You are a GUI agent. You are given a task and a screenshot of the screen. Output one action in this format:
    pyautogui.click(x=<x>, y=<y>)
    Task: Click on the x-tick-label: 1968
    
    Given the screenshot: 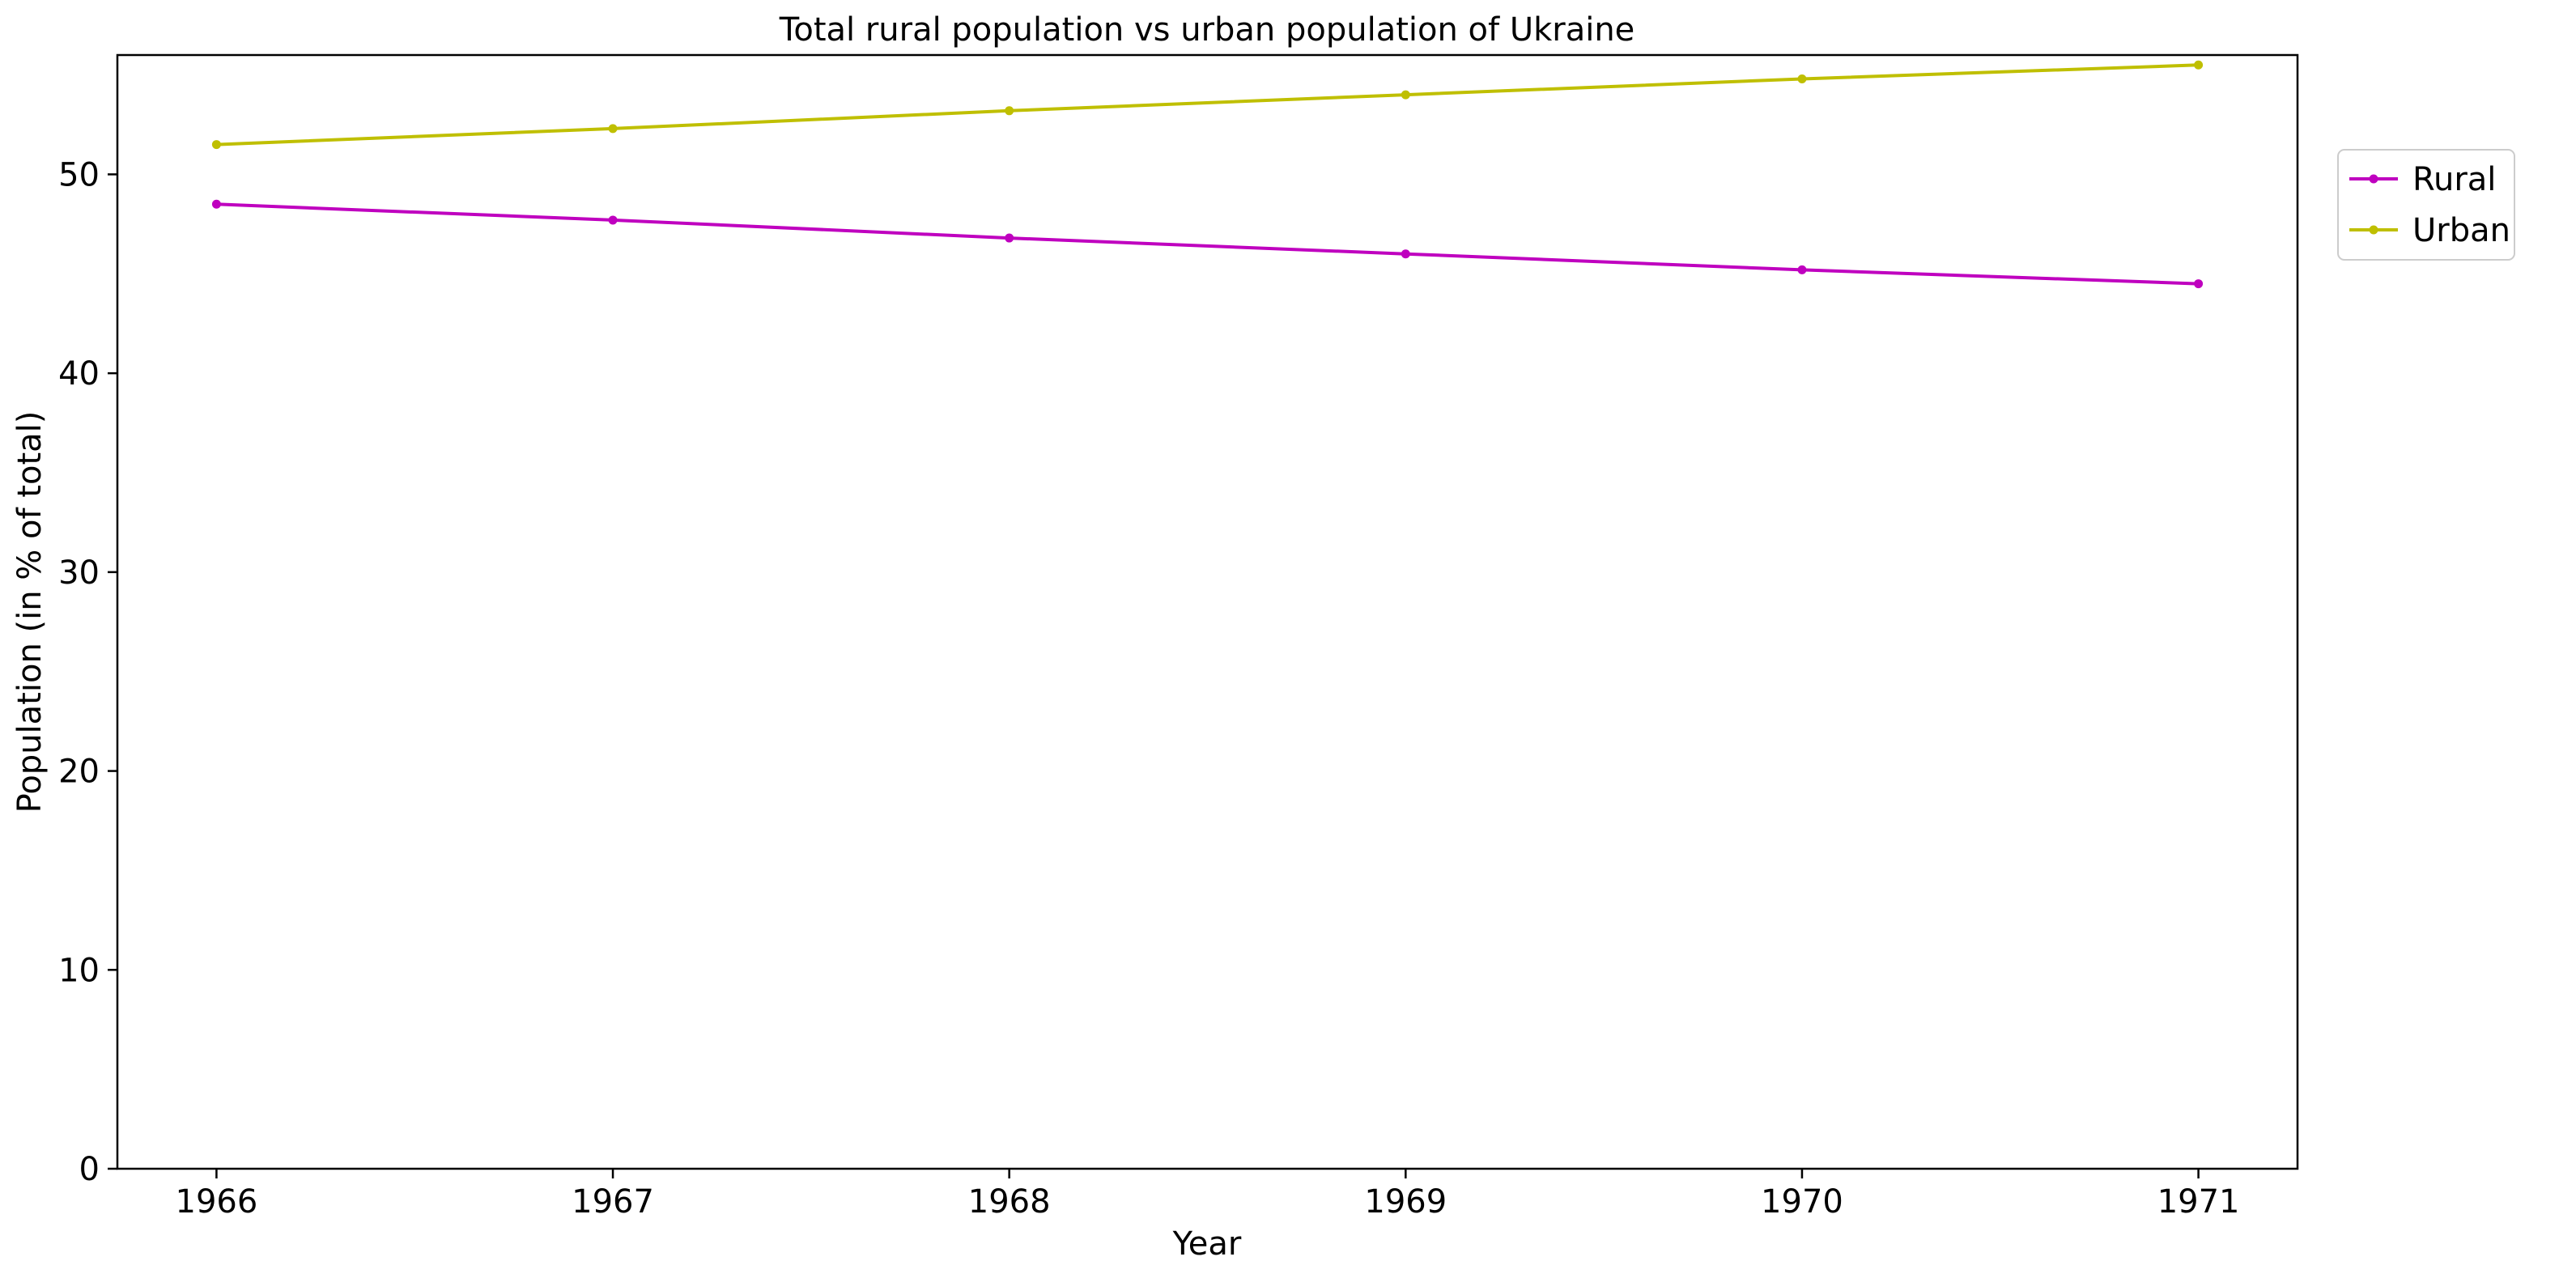 What is the action you would take?
    pyautogui.click(x=1010, y=1202)
    